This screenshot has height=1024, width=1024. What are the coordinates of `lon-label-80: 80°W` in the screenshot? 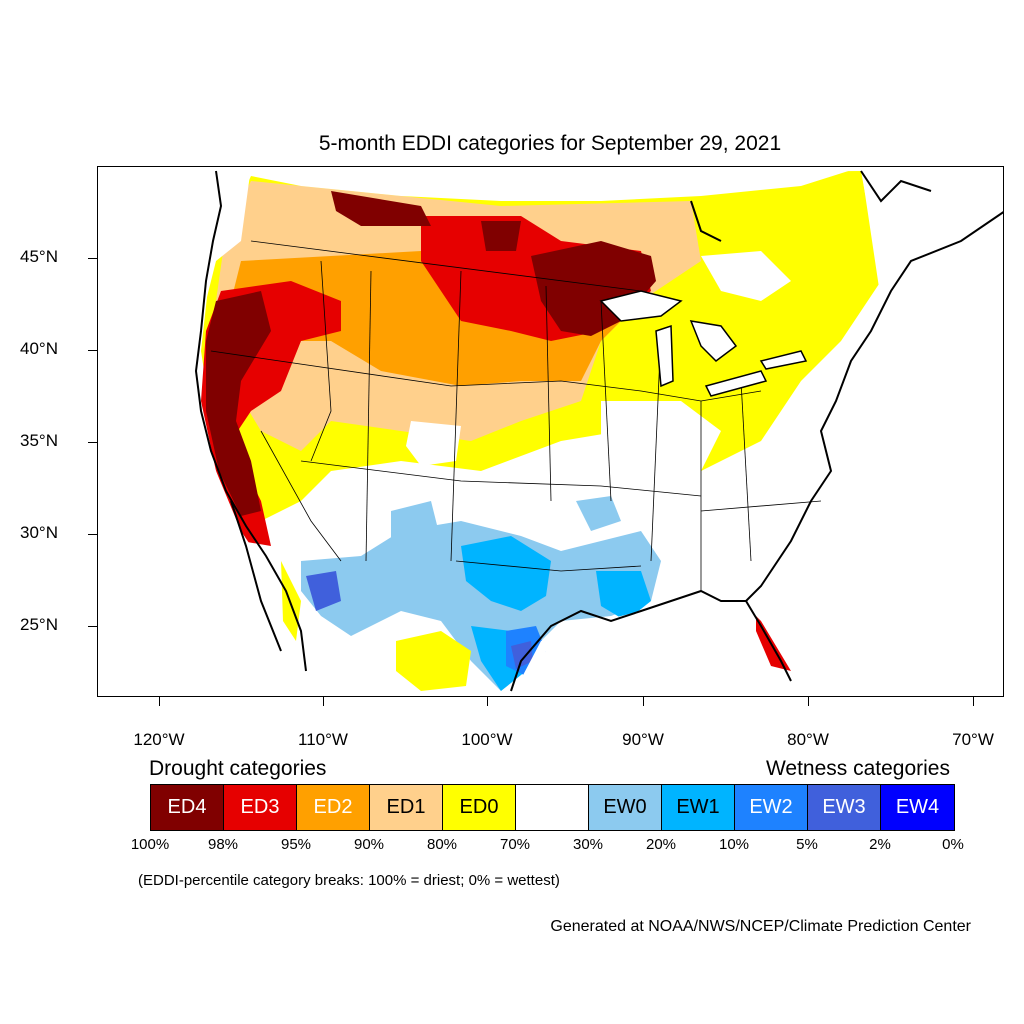 It's located at (808, 739).